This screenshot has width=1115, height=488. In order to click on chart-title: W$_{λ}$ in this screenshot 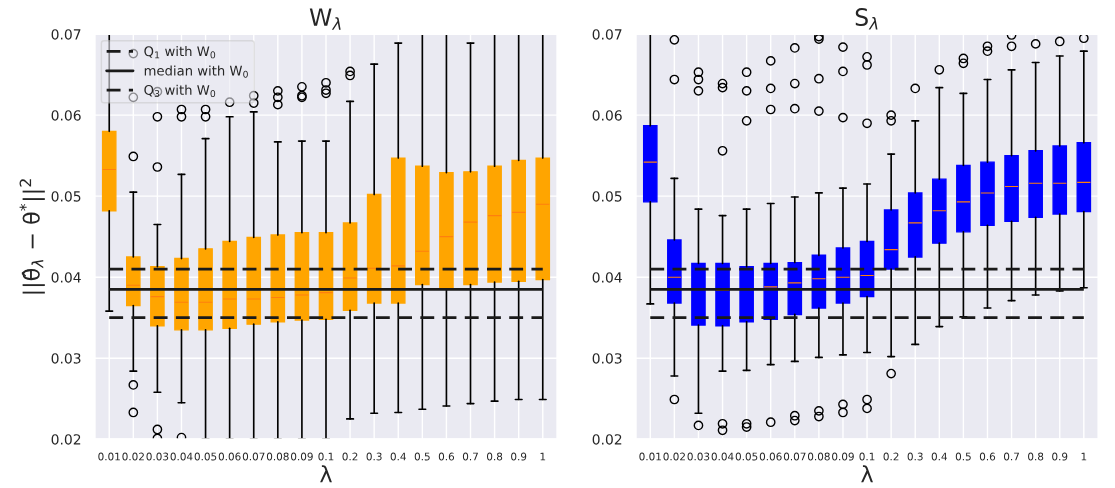, I will do `click(325, 19)`.